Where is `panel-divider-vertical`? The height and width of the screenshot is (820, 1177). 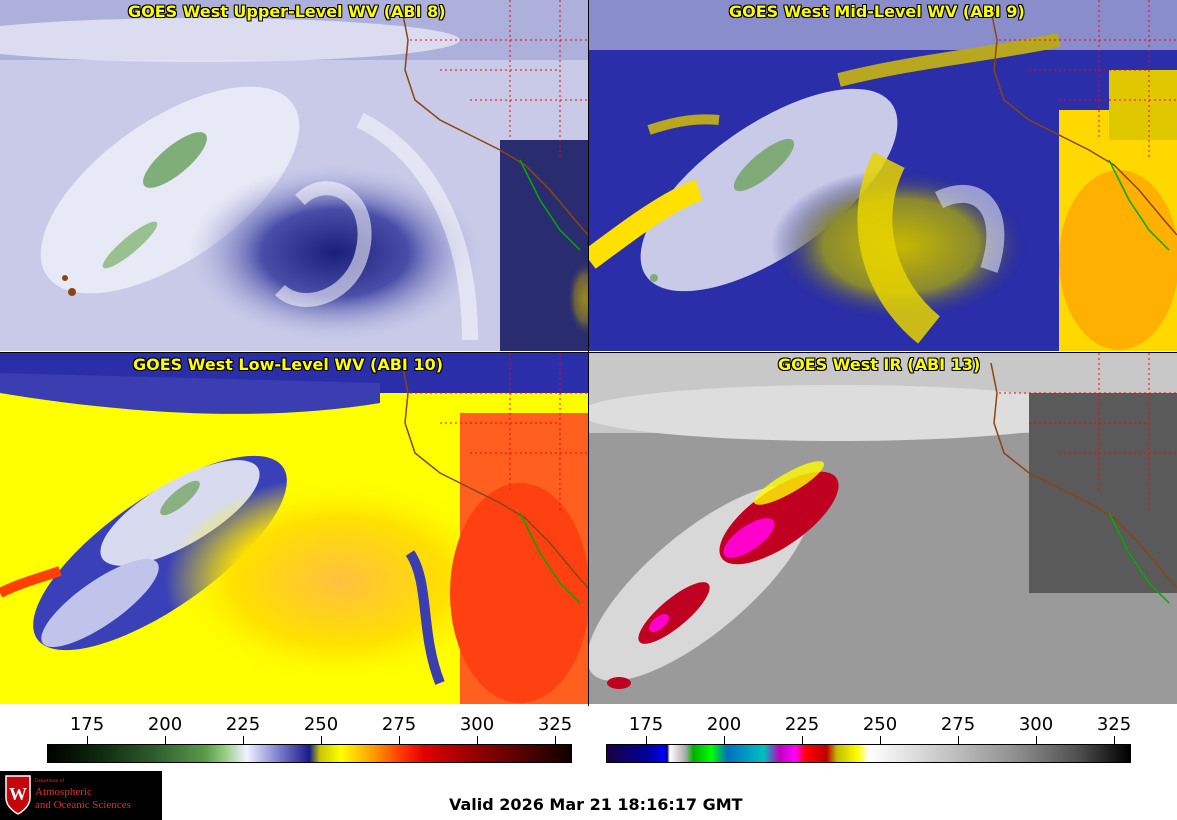 panel-divider-vertical is located at coordinates (588, 353).